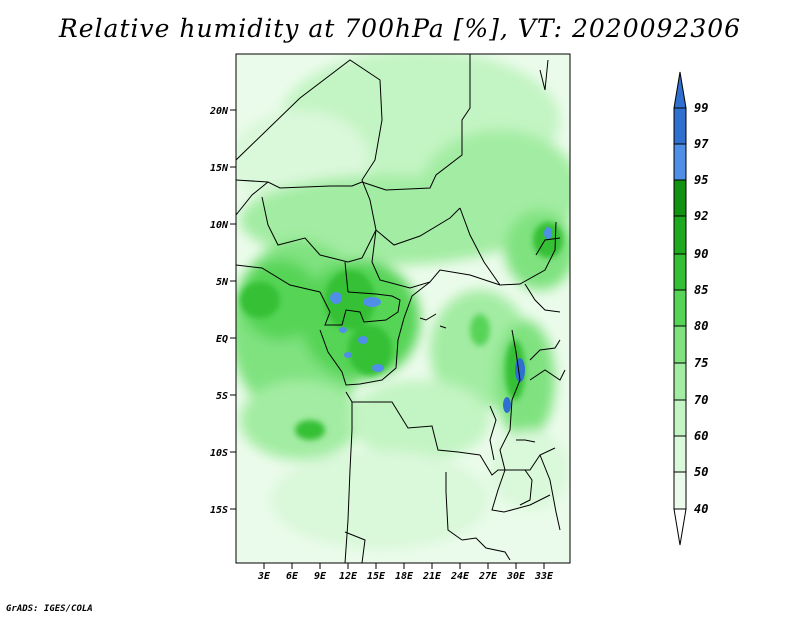  I want to click on lat-tick-label: EQ, so click(222, 339).